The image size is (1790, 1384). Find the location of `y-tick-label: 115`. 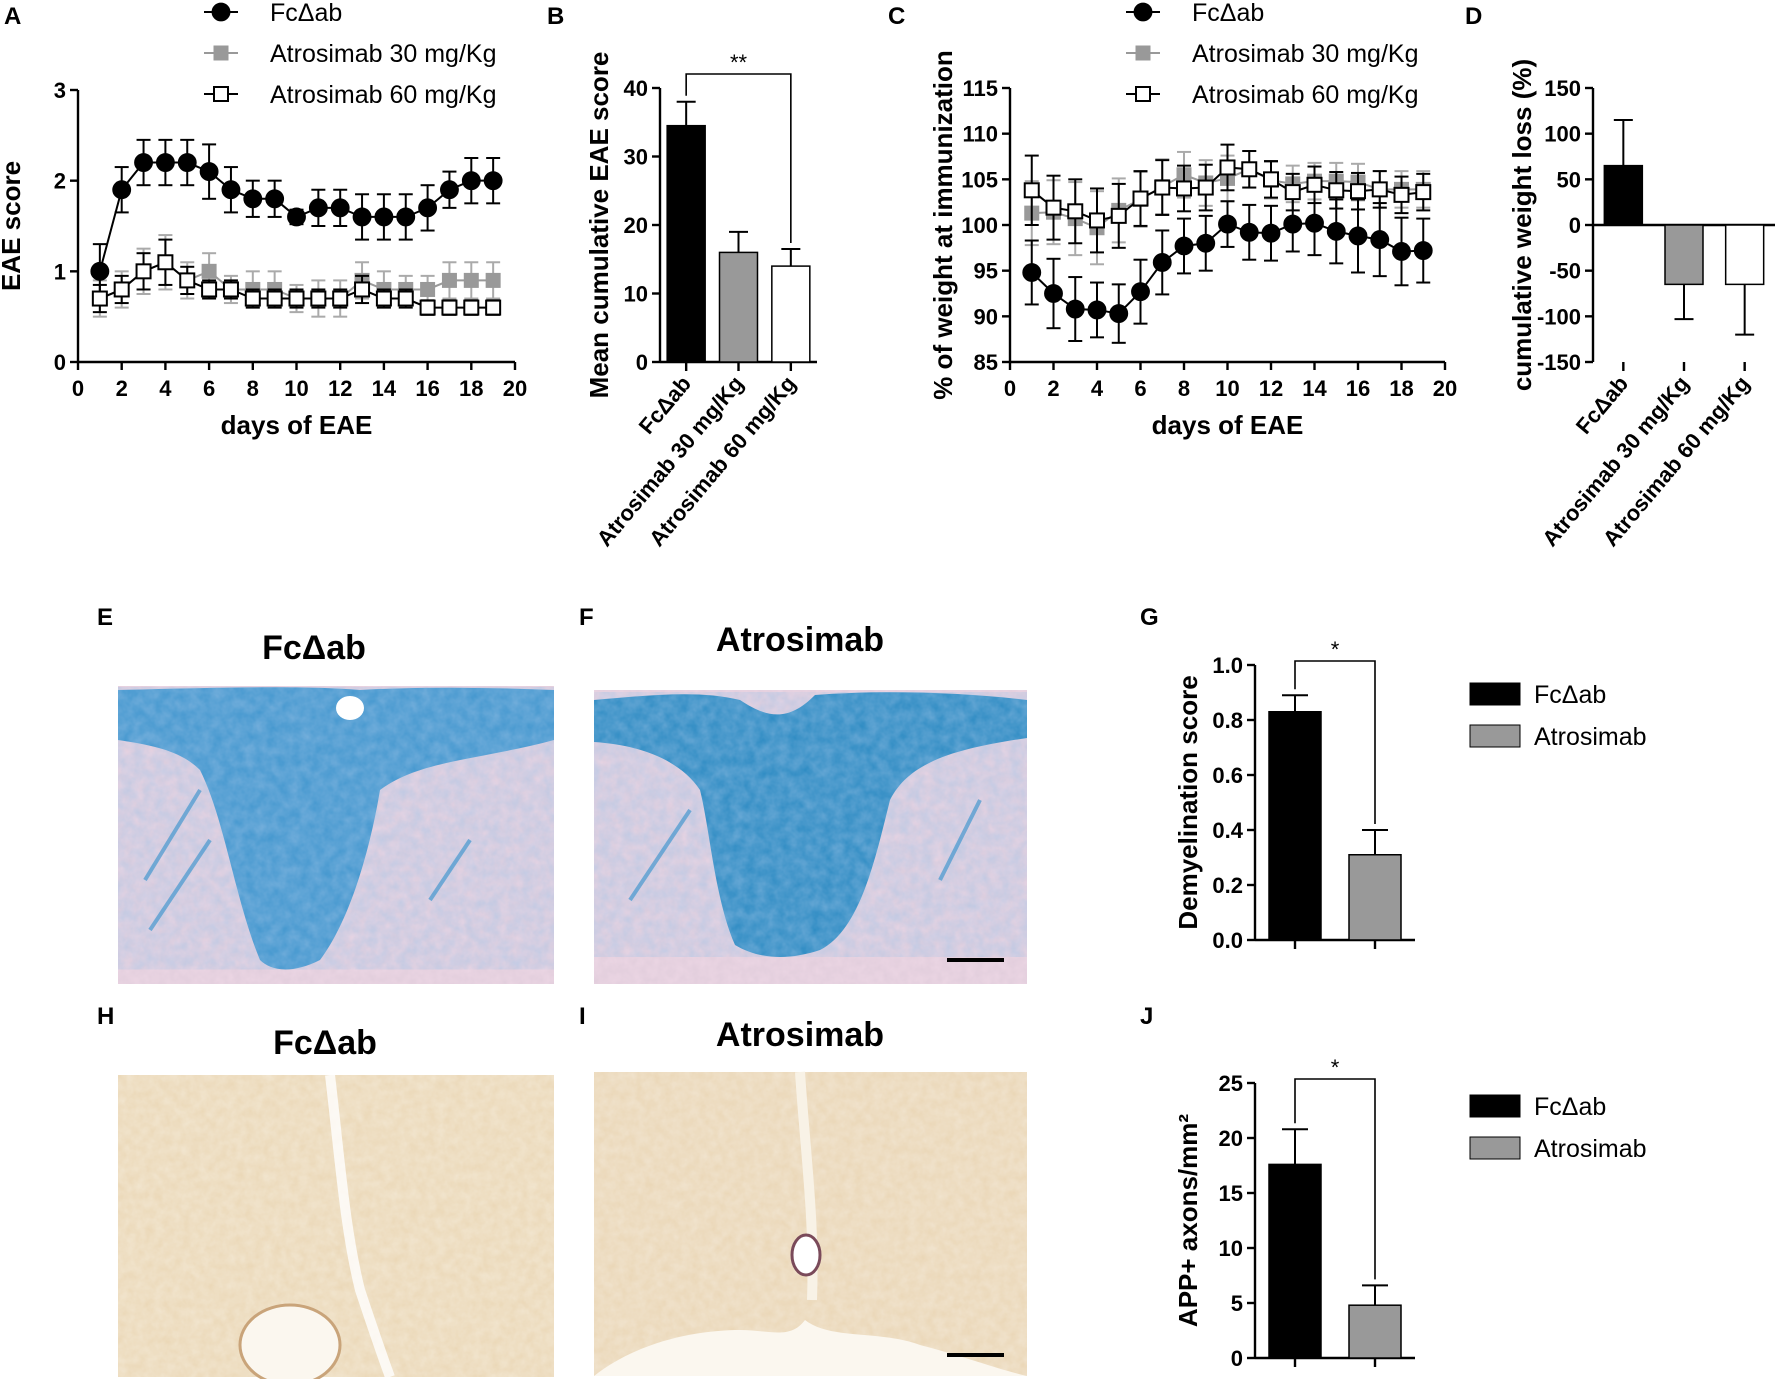

y-tick-label: 115 is located at coordinates (981, 88).